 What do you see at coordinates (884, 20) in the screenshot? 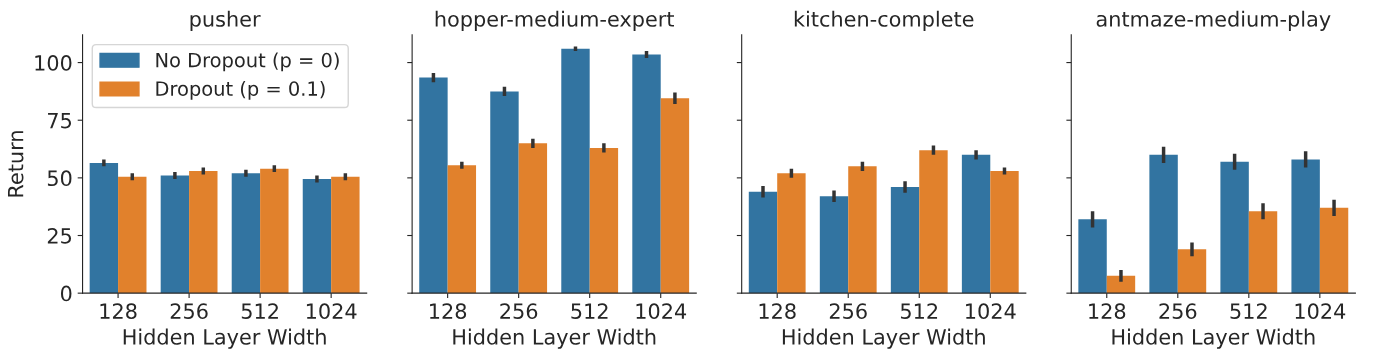
I see `chart-title: kitchen-complete` at bounding box center [884, 20].